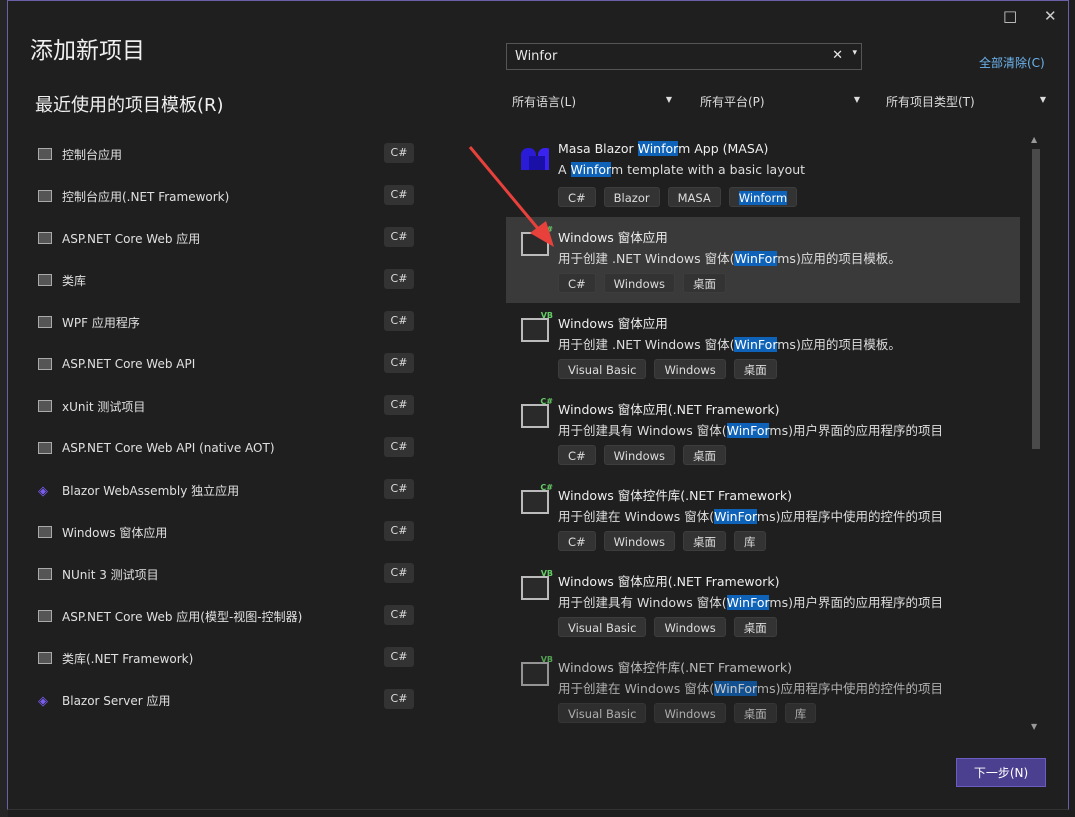 This screenshot has height=817, width=1075. I want to click on results-scrollbar: ▲ ▼, so click(1036, 433).